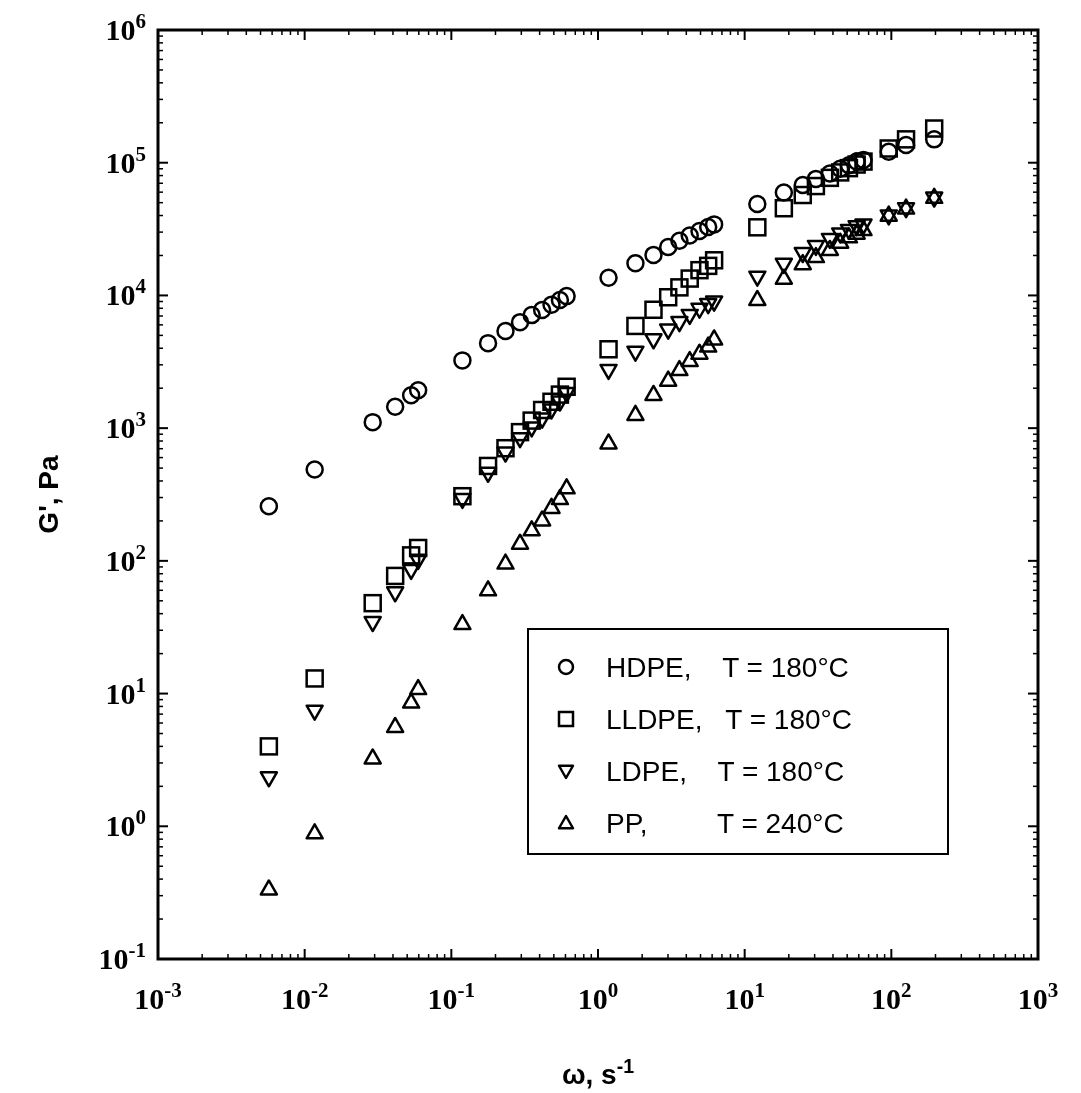 The height and width of the screenshot is (1093, 1081). I want to click on x-tick-label: 10$^{1}$, so click(744, 996).